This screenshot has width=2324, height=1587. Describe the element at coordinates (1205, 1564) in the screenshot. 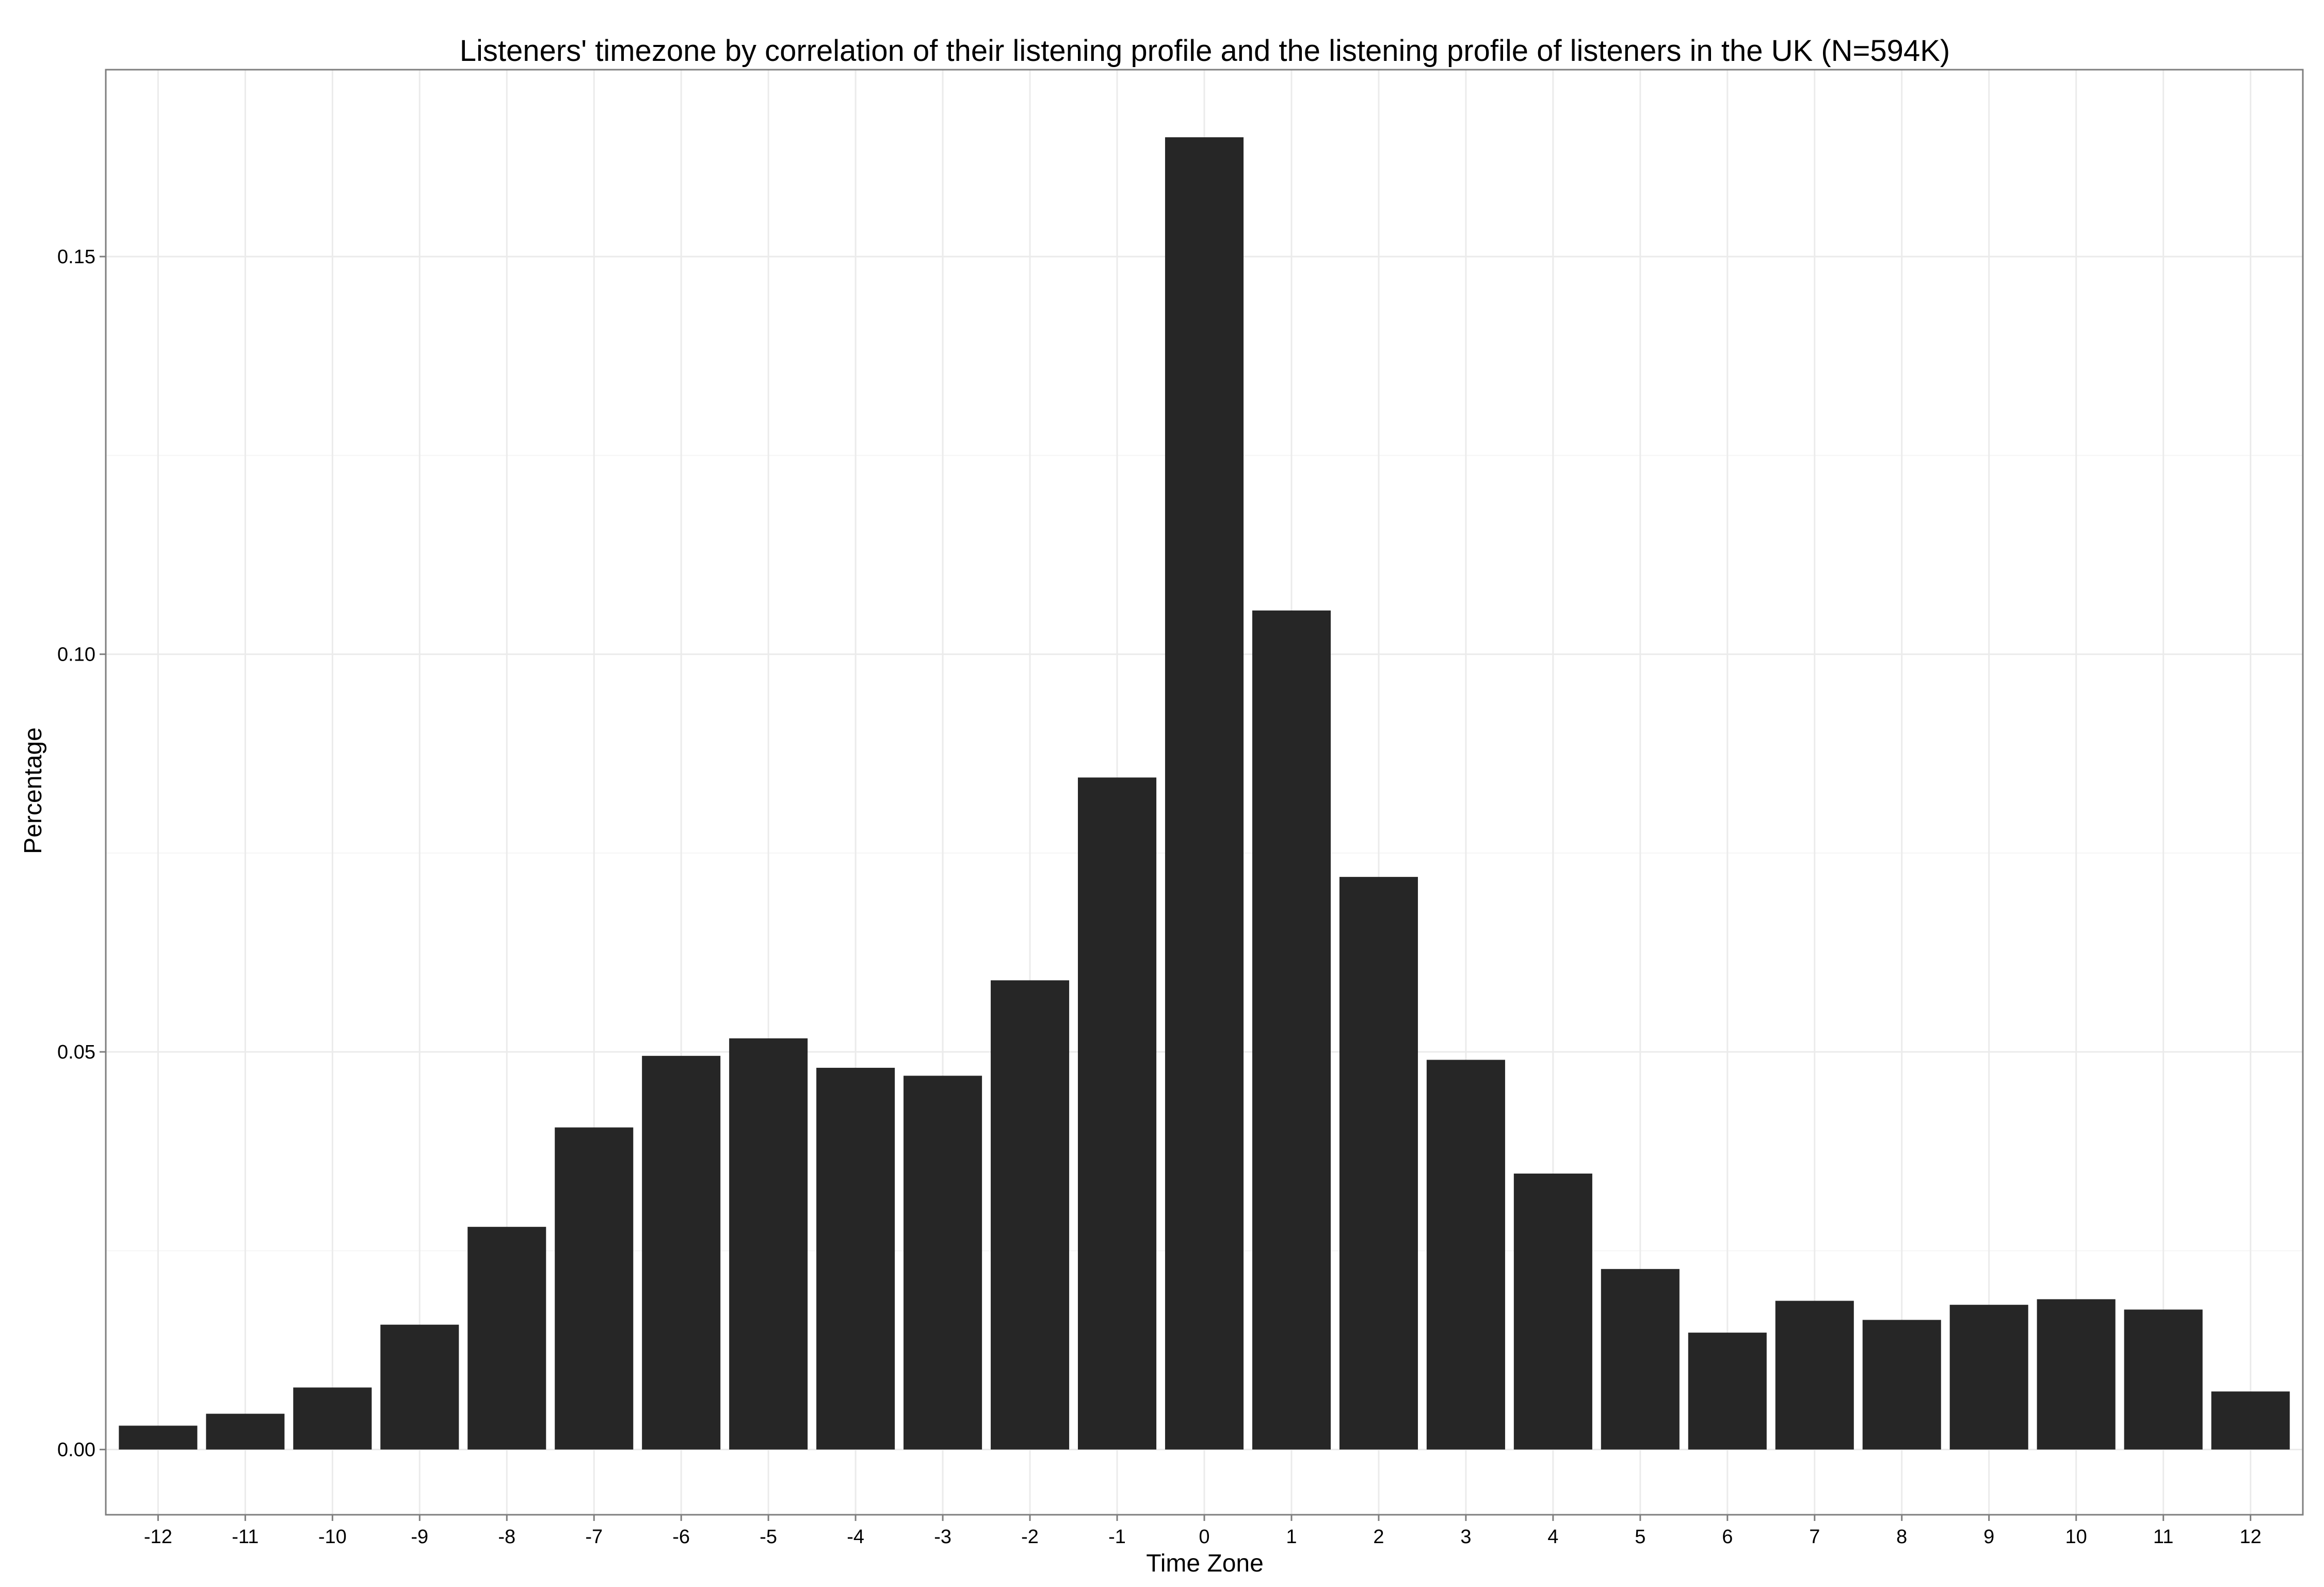

I see `x-axis-title: Time Zone` at that location.